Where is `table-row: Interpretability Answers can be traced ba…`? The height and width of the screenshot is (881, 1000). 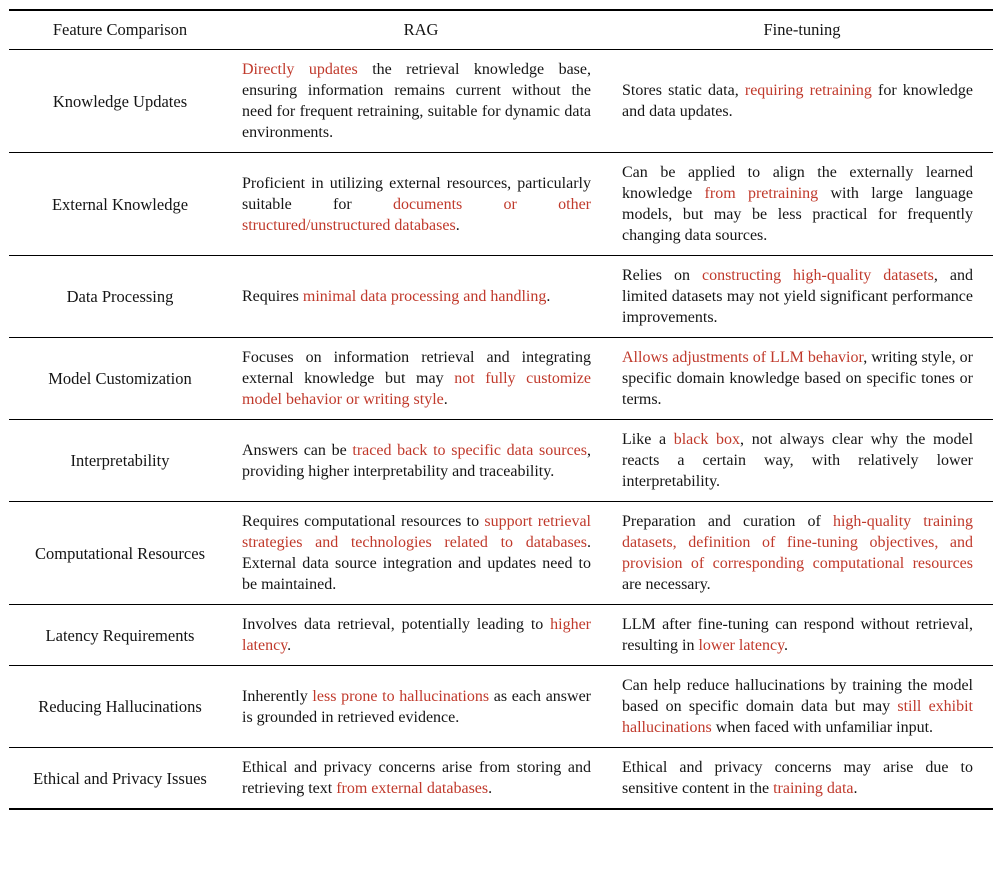 table-row: Interpretability Answers can be traced ba… is located at coordinates (501, 460).